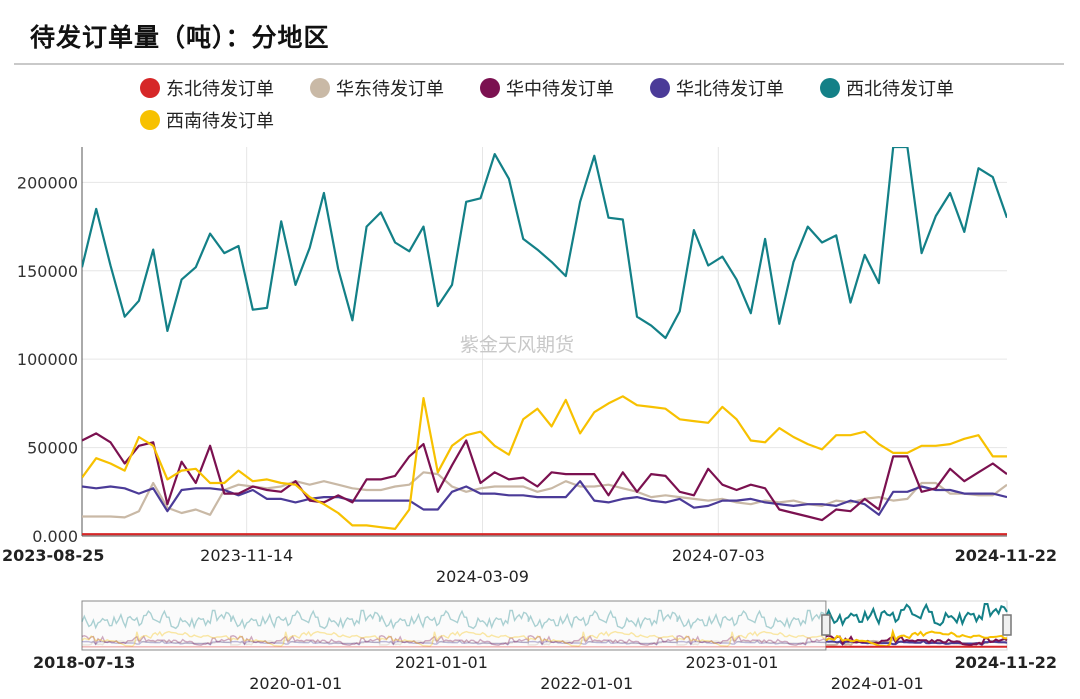 The width and height of the screenshot is (1080, 699). What do you see at coordinates (730, 89) in the screenshot?
I see `legend-label: 华北待发订单` at bounding box center [730, 89].